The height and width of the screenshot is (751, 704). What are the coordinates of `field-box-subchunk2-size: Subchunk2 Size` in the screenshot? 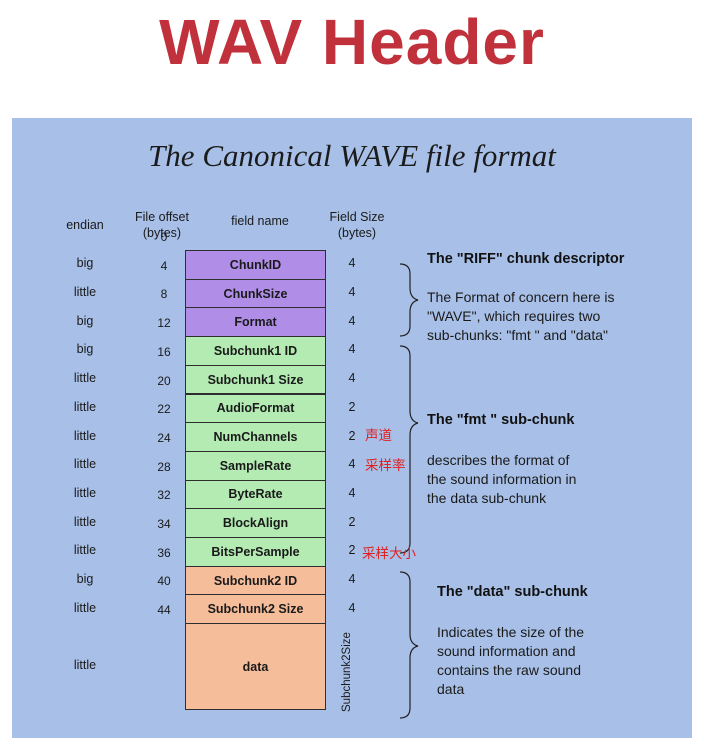 It's located at (255, 609).